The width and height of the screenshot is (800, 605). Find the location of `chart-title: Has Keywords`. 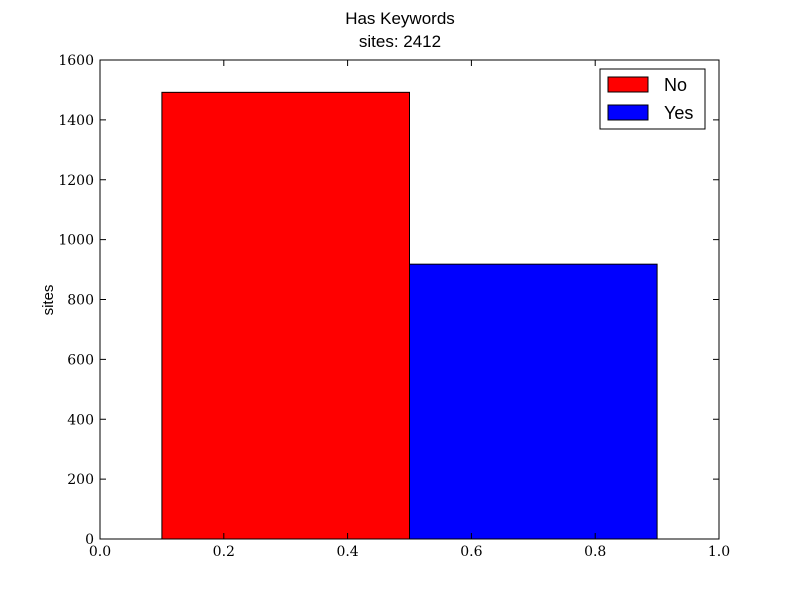

chart-title: Has Keywords is located at coordinates (400, 18).